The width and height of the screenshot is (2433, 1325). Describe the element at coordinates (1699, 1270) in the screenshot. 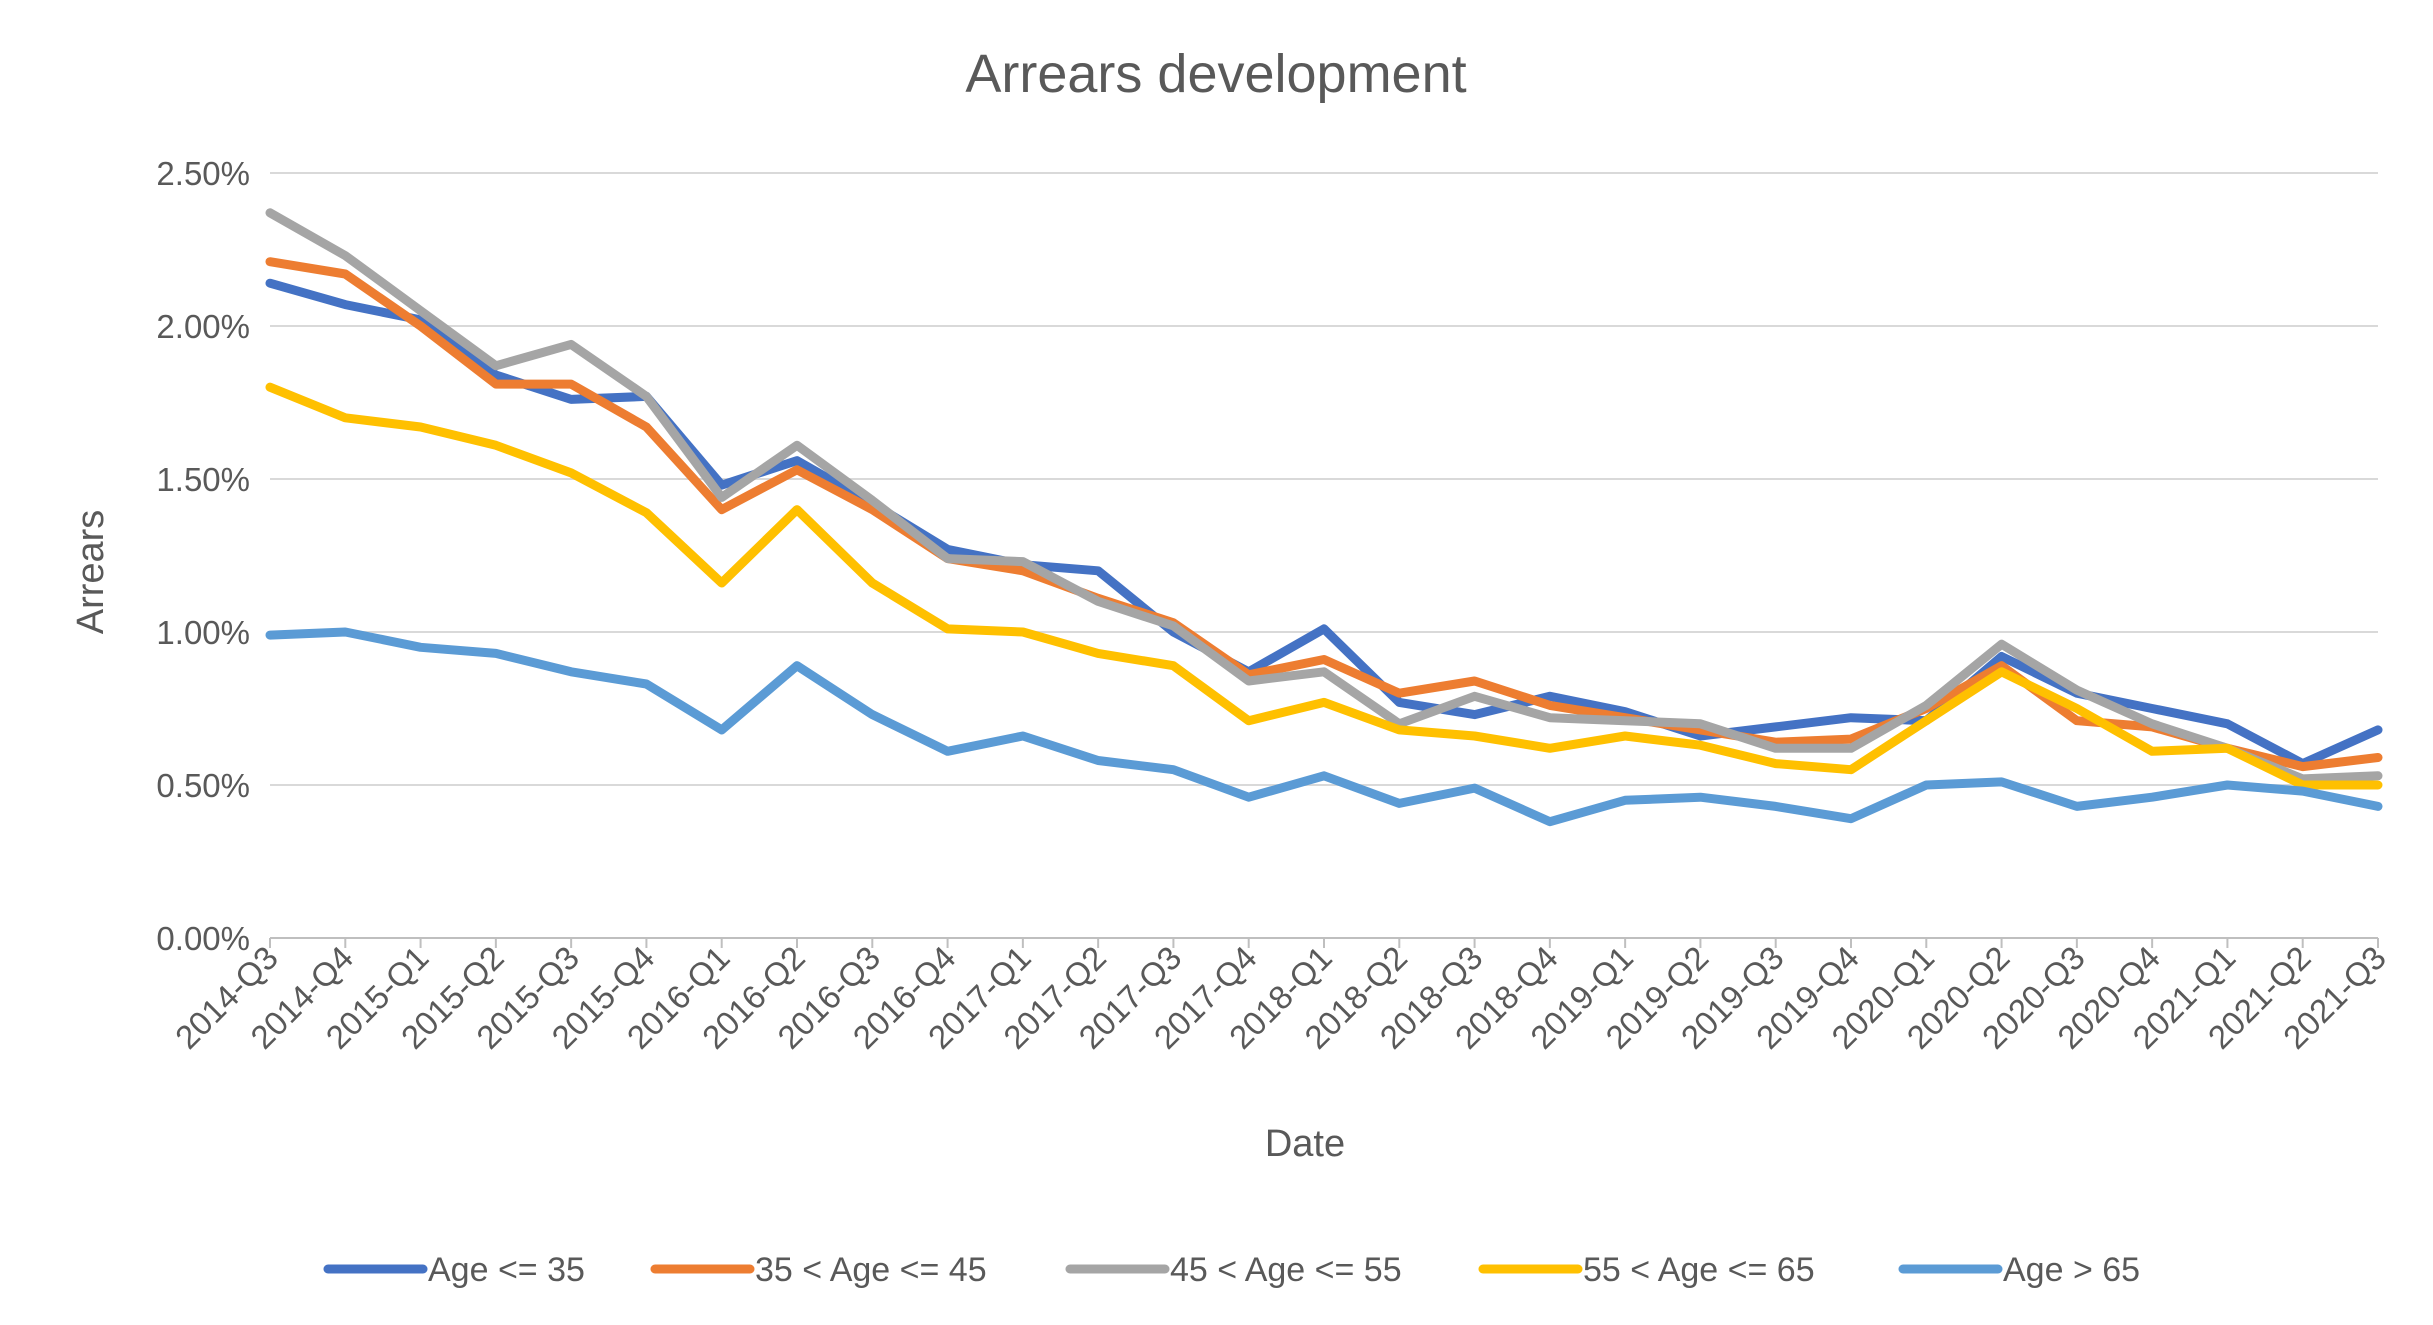

I see `legend-label: 55 < Age <= 65` at that location.